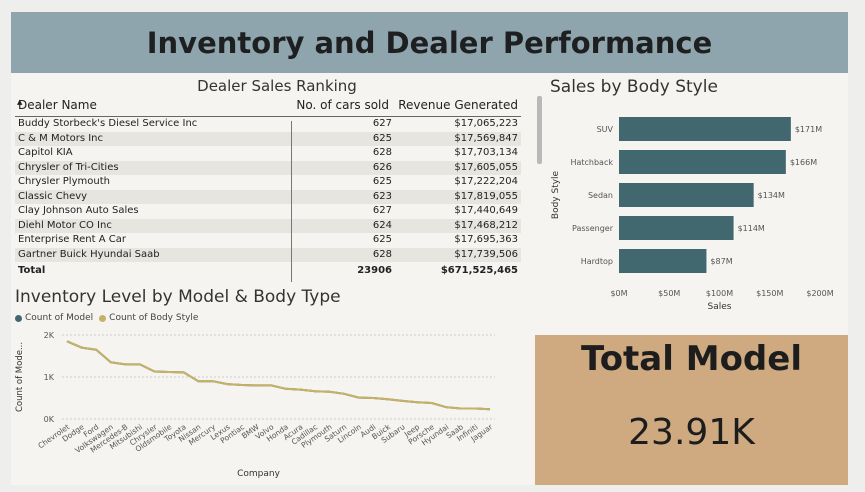 This screenshot has width=865, height=492. Describe the element at coordinates (486, 254) in the screenshot. I see `revenue-cell: $17,739,506` at that location.